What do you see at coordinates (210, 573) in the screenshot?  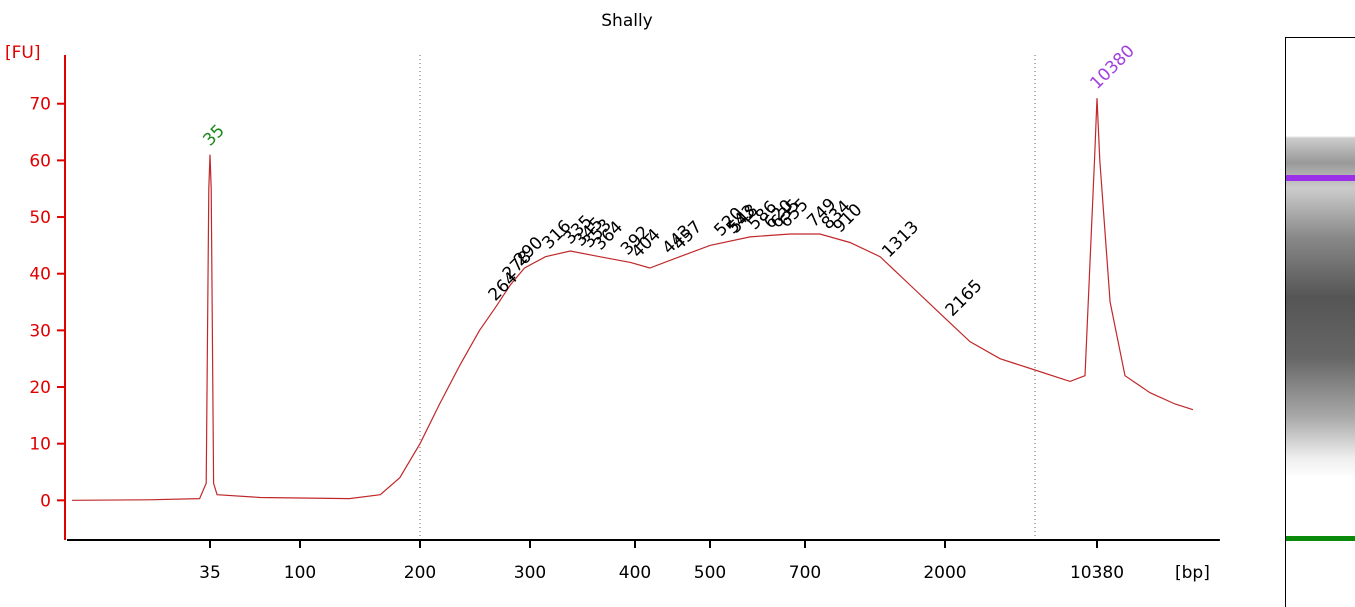 I see `x-tick-label: 35` at bounding box center [210, 573].